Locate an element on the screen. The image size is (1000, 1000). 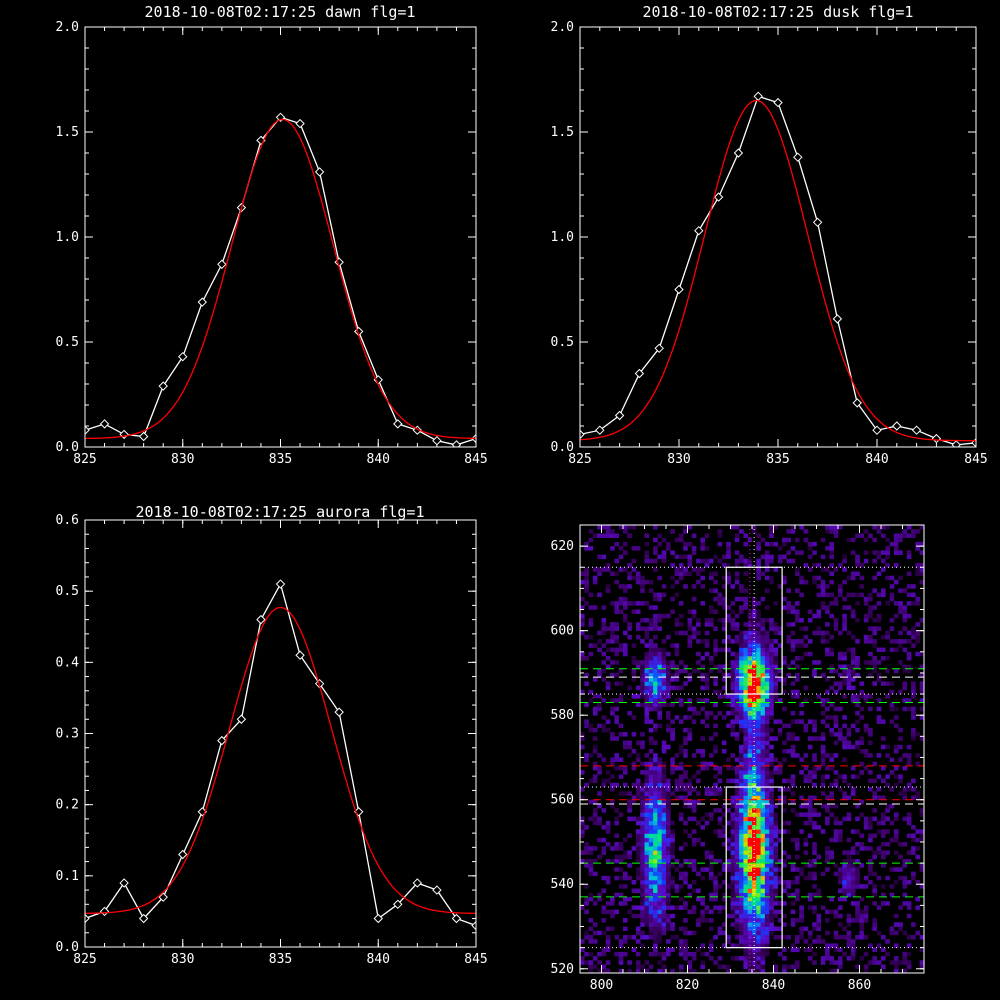
dusk-data-point is located at coordinates (817, 222).